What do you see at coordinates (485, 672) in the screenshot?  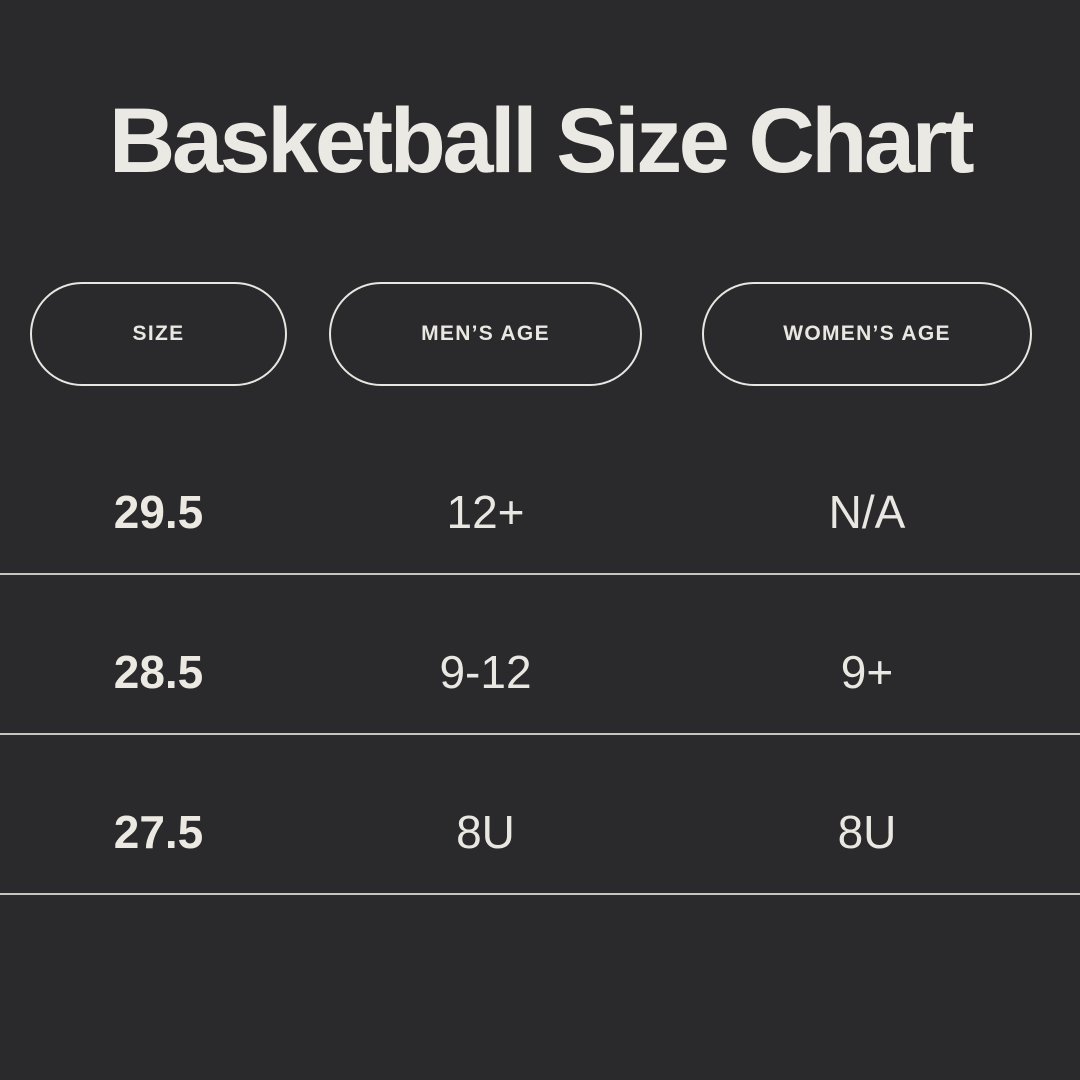 I see `mens-age-cell: 9-12` at bounding box center [485, 672].